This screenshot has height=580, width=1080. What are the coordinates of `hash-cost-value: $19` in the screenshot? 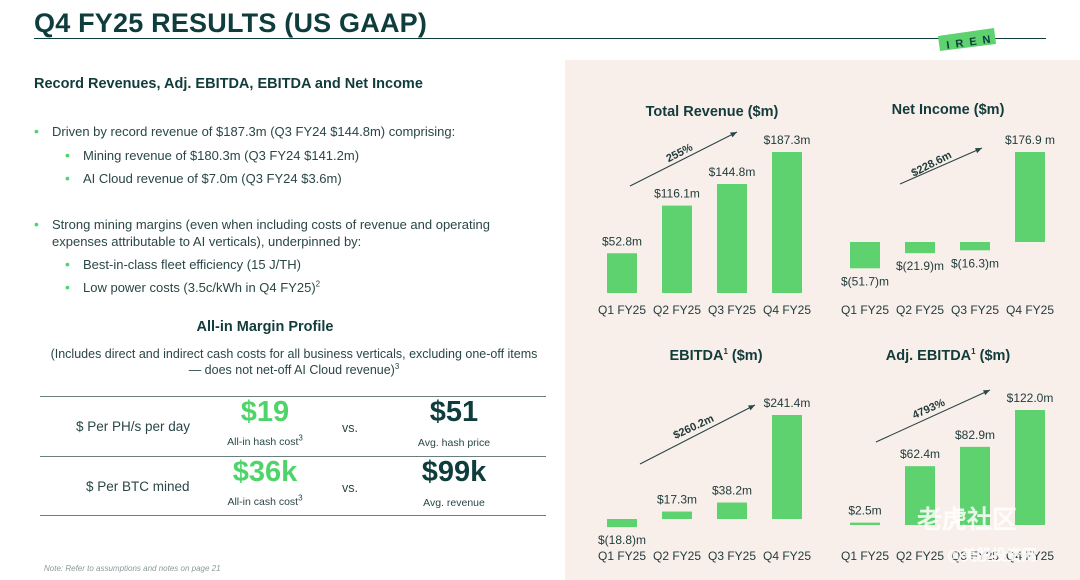 It's located at (265, 412).